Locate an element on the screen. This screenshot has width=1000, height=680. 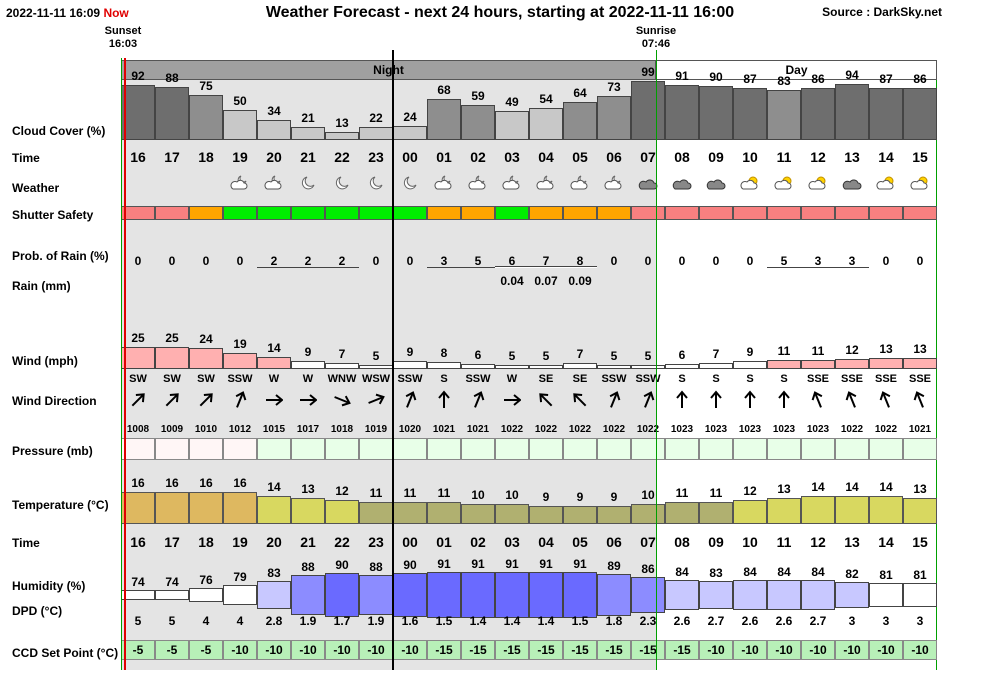
dpd-value: 2.6 is located at coordinates (750, 621).